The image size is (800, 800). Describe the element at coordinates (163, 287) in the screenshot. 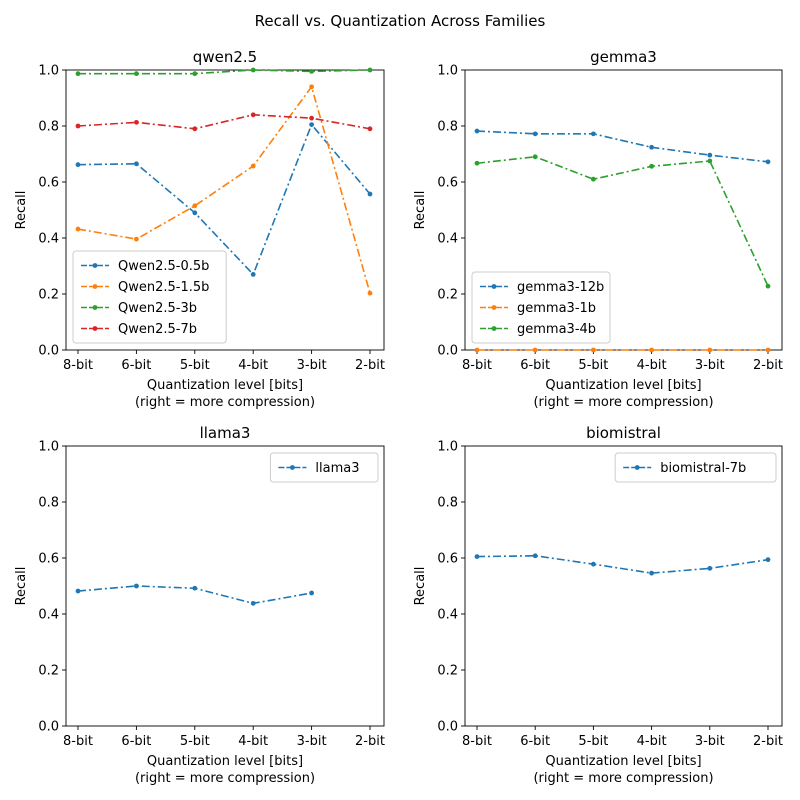

I see `legend-label: Qwen2.5-1.5b` at that location.